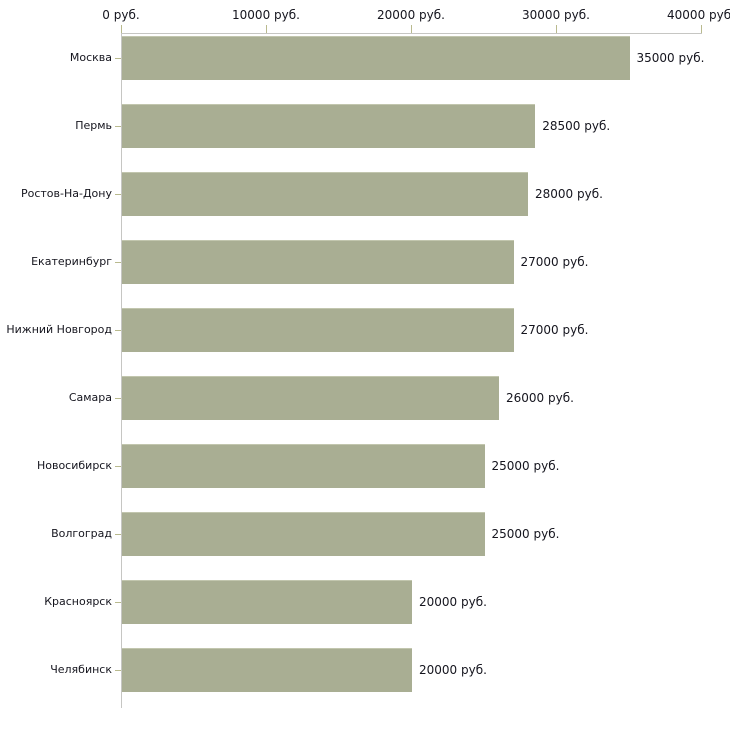 This screenshot has width=730, height=730. What do you see at coordinates (90, 57) in the screenshot?
I see `category-label: Москва` at bounding box center [90, 57].